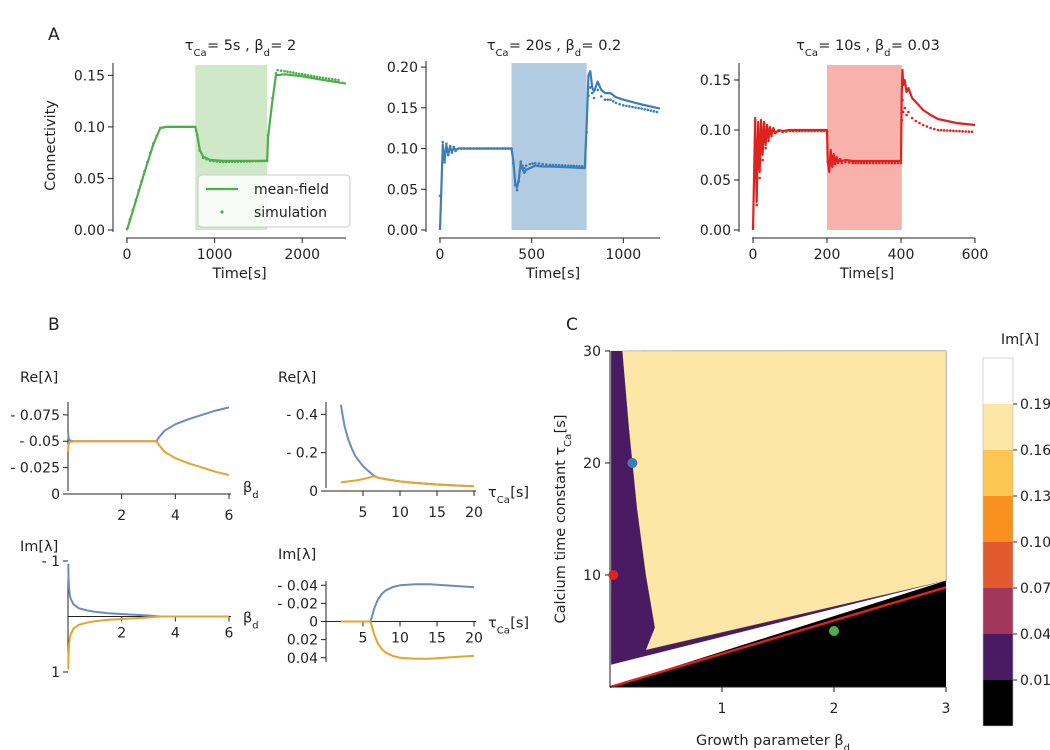 This screenshot has width=1050, height=750. What do you see at coordinates (215, 255) in the screenshot?
I see `x-tick-label: 1000` at bounding box center [215, 255].